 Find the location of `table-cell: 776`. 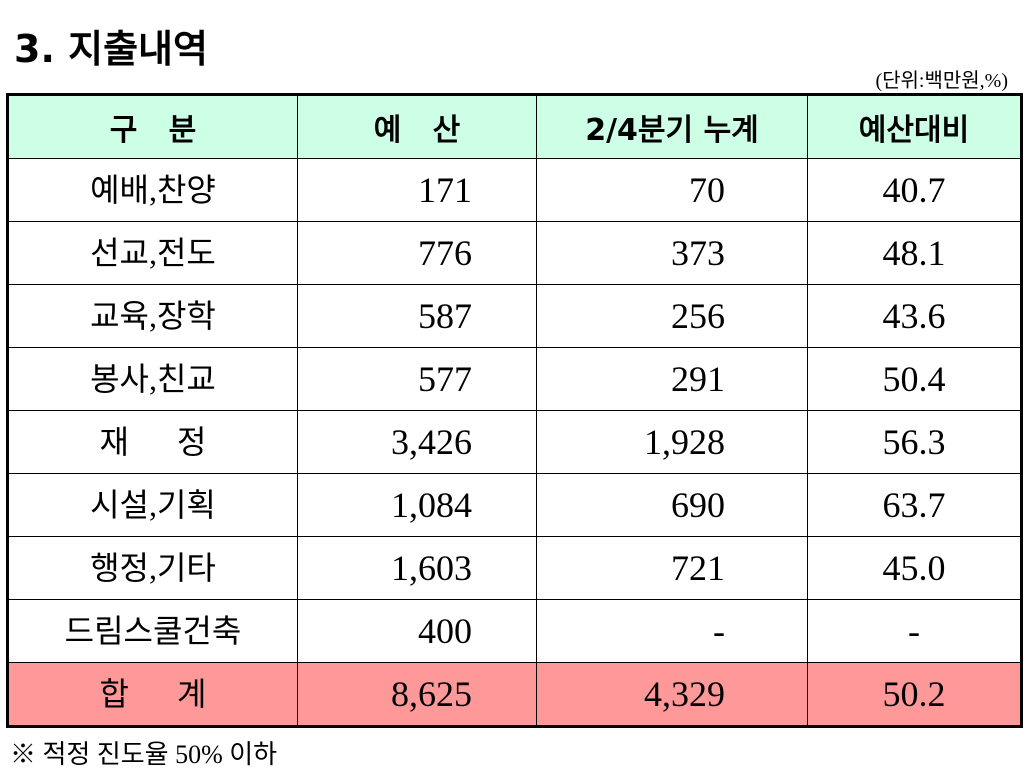

table-cell: 776 is located at coordinates (417, 253).